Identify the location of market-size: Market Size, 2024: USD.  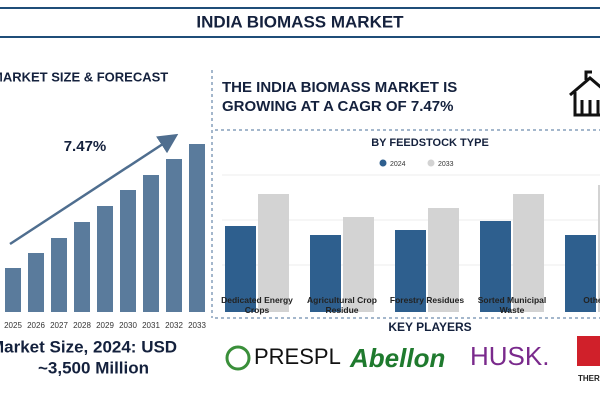
(88, 346).